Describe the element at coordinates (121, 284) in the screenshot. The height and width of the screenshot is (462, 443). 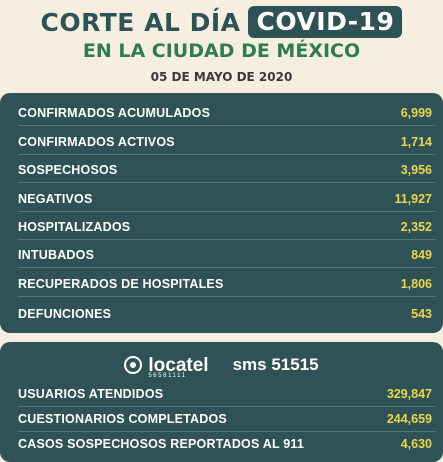
I see `stat-label: RECUPERADOS DE HOSPITALES` at that location.